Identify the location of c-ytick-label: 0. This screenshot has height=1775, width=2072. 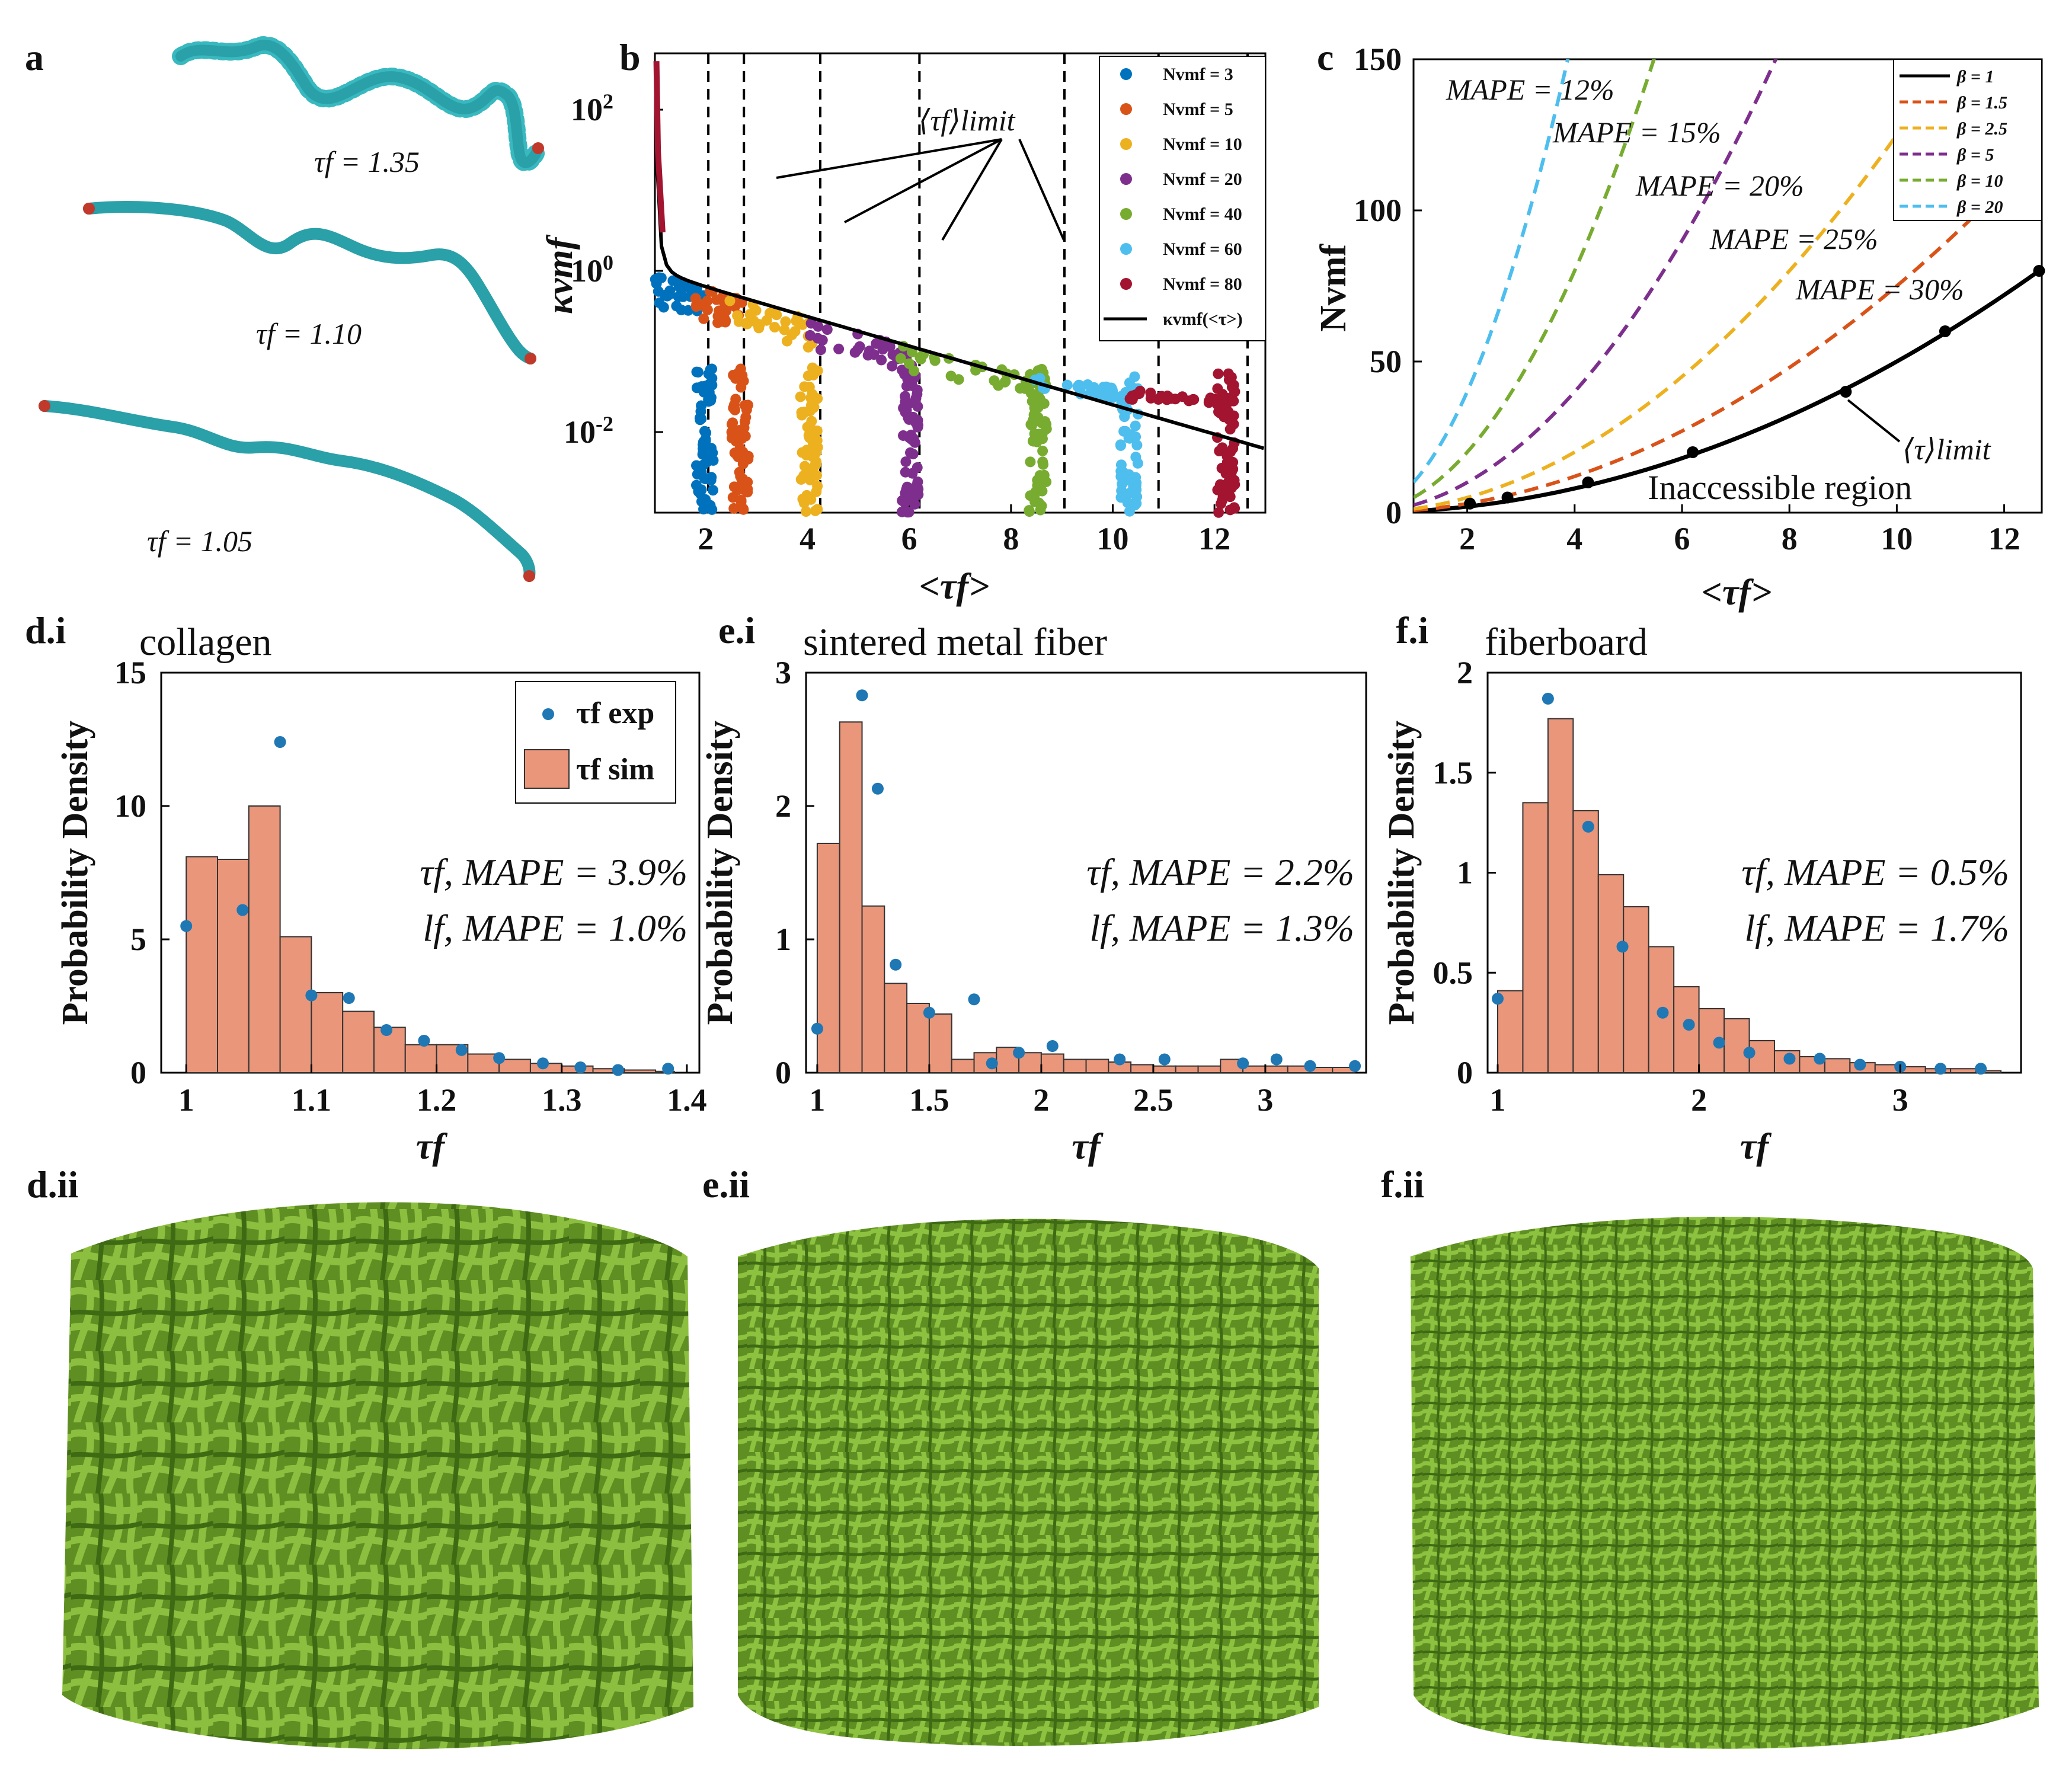
(1394, 512).